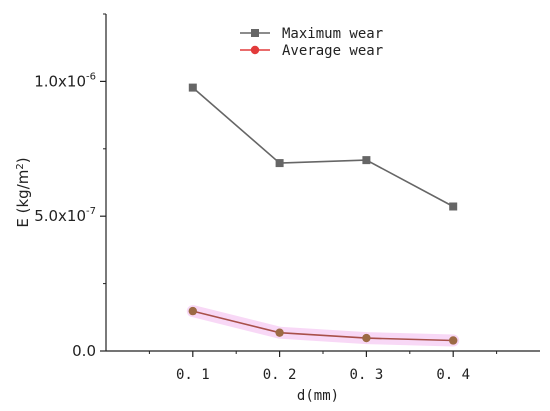 The image size is (550, 411). I want to click on x-ticks: 0. 1 0. 2 0. 3 0. 4, so click(323, 367).